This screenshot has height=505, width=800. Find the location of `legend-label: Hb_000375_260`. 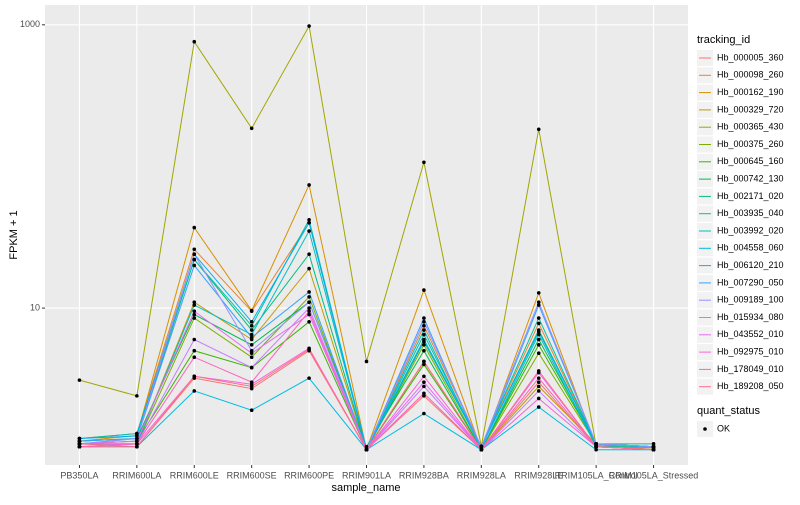

legend-label: Hb_000375_260 is located at coordinates (750, 144).